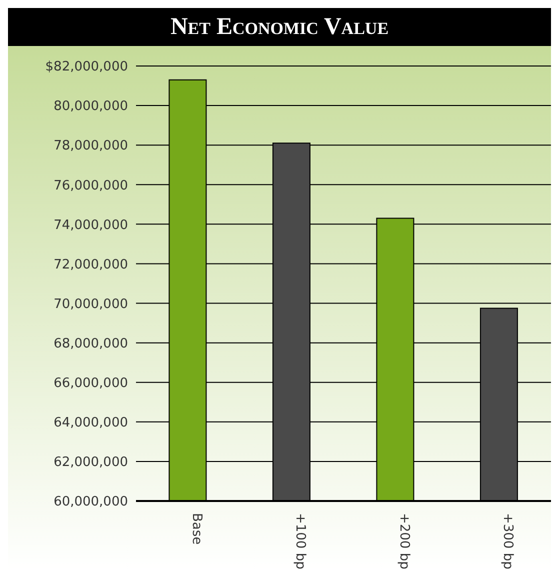 This screenshot has width=559, height=579. What do you see at coordinates (91, 225) in the screenshot?
I see `y-tick-label: 74,000,000` at bounding box center [91, 225].